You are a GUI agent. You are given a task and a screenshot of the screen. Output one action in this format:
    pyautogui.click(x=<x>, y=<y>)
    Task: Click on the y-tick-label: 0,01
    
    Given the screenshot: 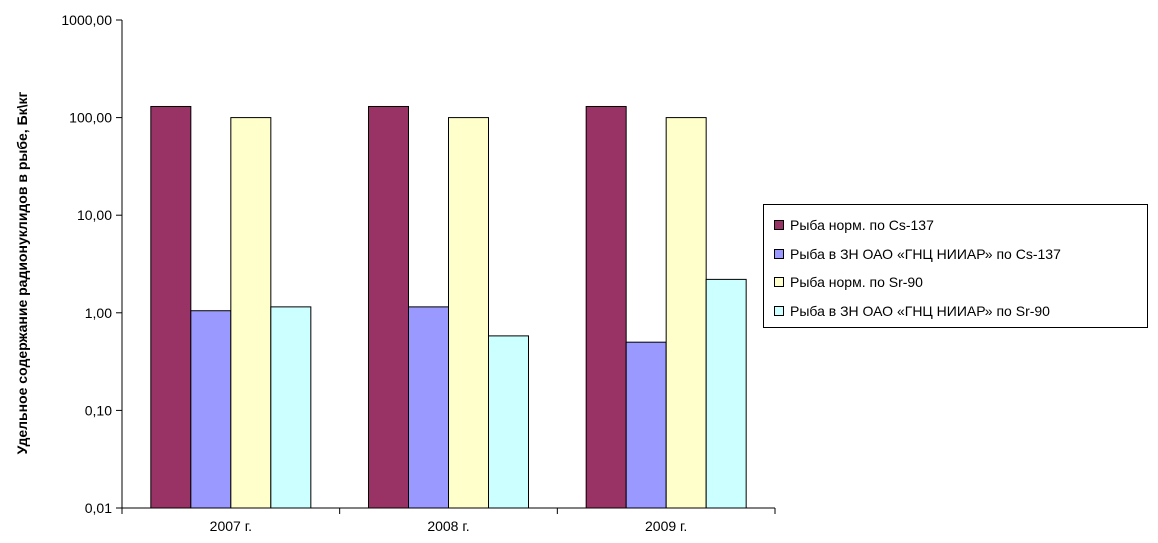 What is the action you would take?
    pyautogui.click(x=98, y=508)
    